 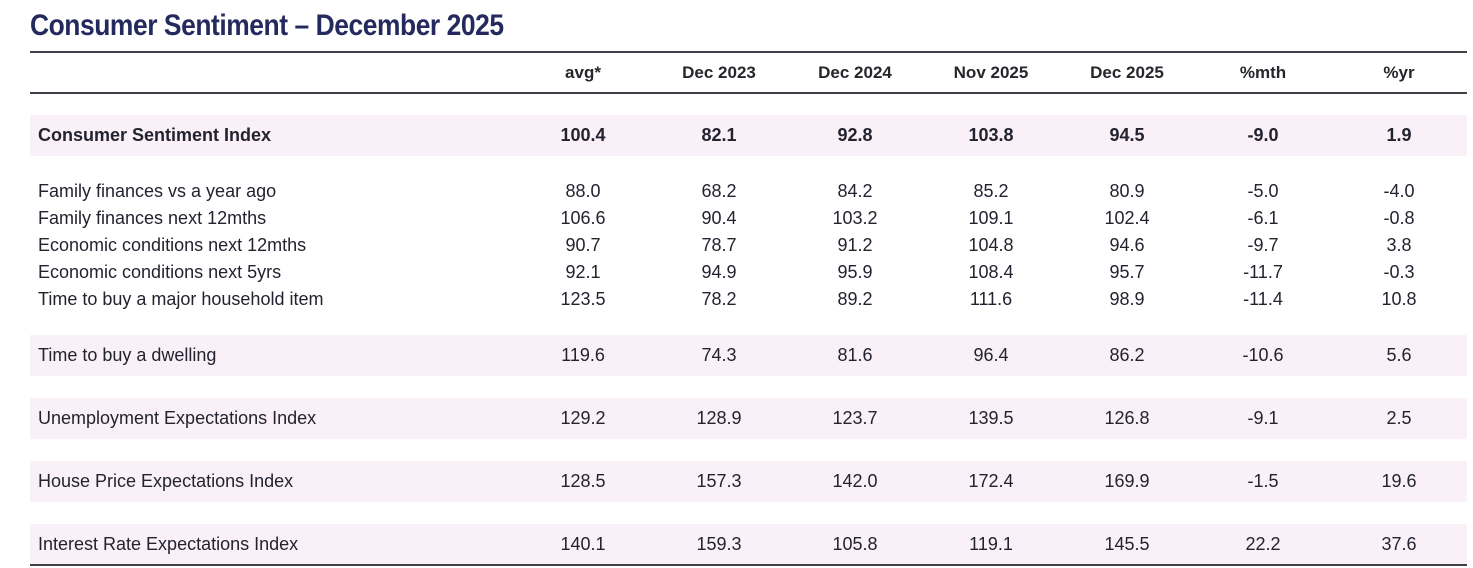 I want to click on cell-value: 89.2, so click(x=855, y=299).